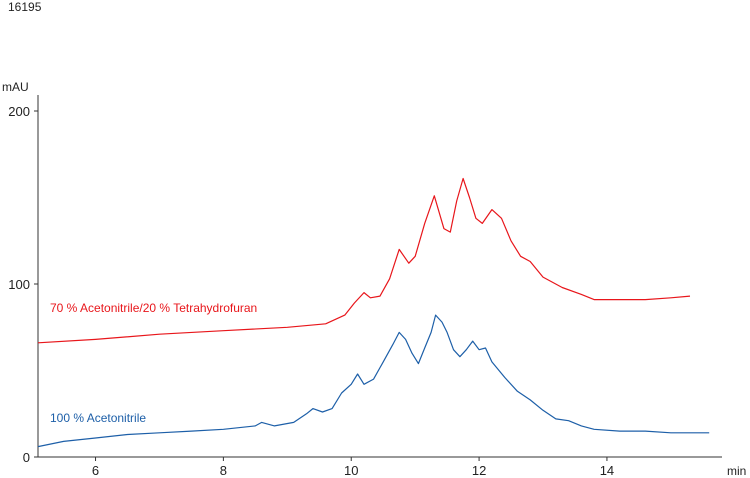 This screenshot has height=478, width=750. What do you see at coordinates (479, 470) in the screenshot?
I see `x-tick-label: 12` at bounding box center [479, 470].